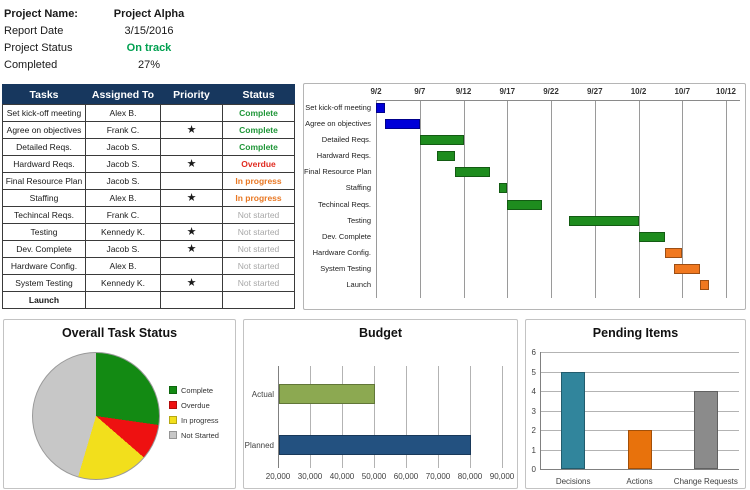 The width and height of the screenshot is (750, 490). What do you see at coordinates (149, 31) in the screenshot?
I see `report-date-value: 3/15/2016` at bounding box center [149, 31].